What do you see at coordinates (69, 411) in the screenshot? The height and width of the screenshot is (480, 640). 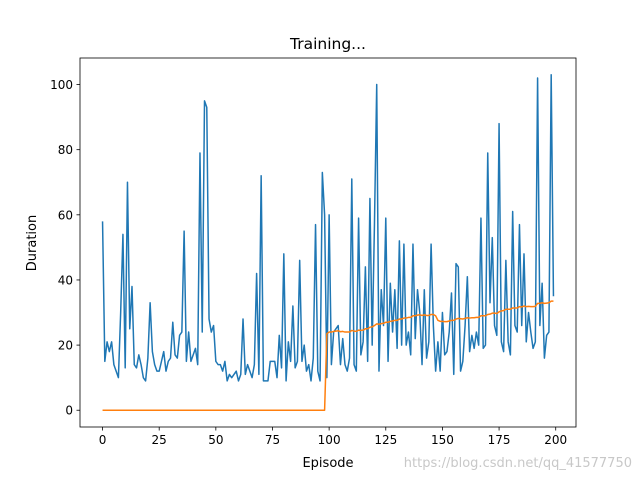 I see `y-tick-label: 0` at bounding box center [69, 411].